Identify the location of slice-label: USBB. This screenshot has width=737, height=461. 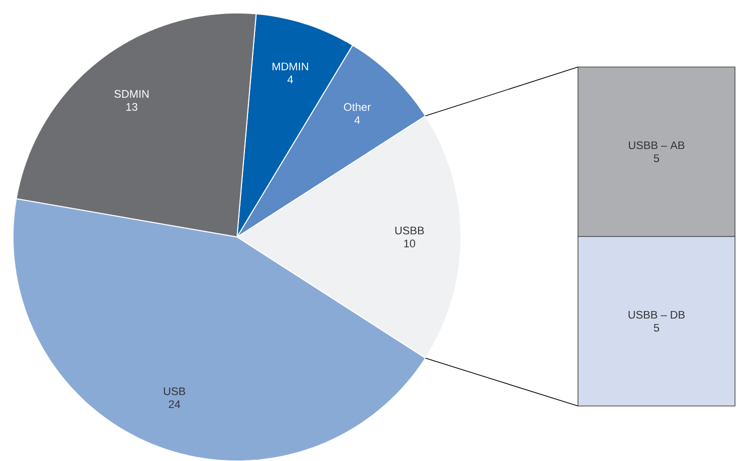
(409, 230).